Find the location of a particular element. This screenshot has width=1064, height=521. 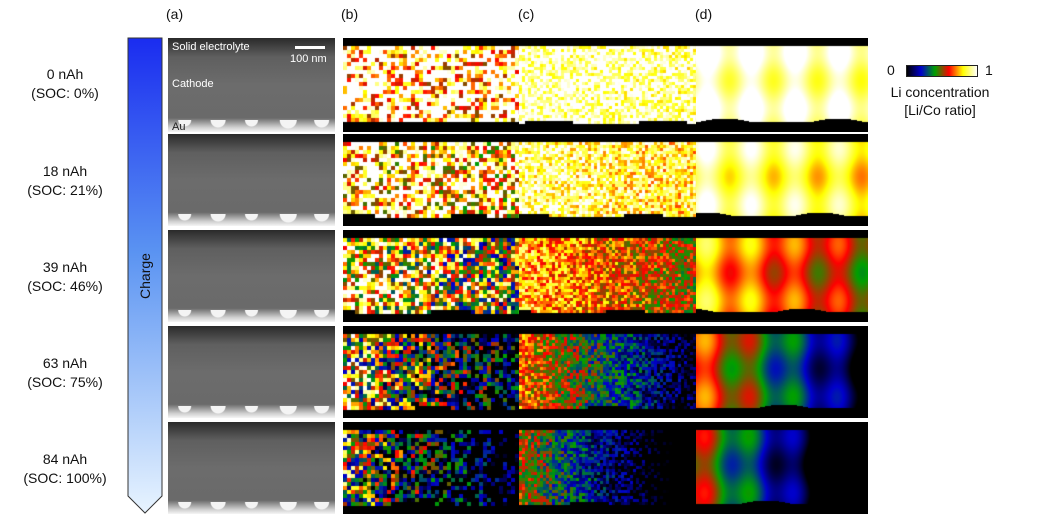

em-image-0: Solid electrolyte 100 nm Cathode Au is located at coordinates (251, 85).